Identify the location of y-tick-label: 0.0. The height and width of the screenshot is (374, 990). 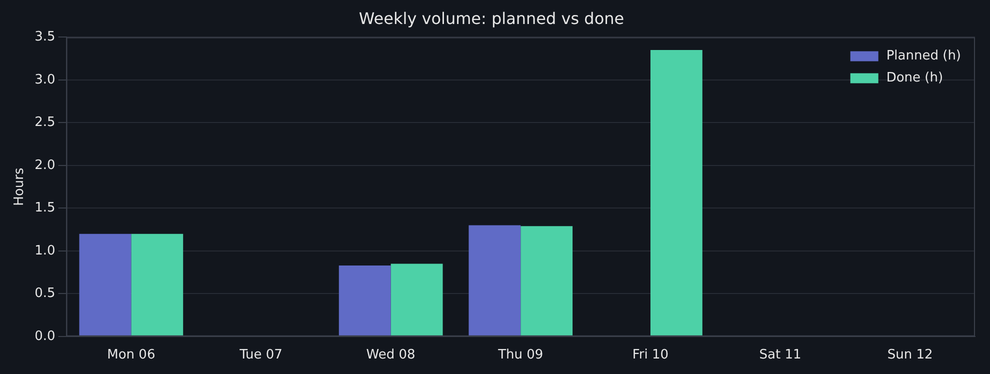
(45, 336).